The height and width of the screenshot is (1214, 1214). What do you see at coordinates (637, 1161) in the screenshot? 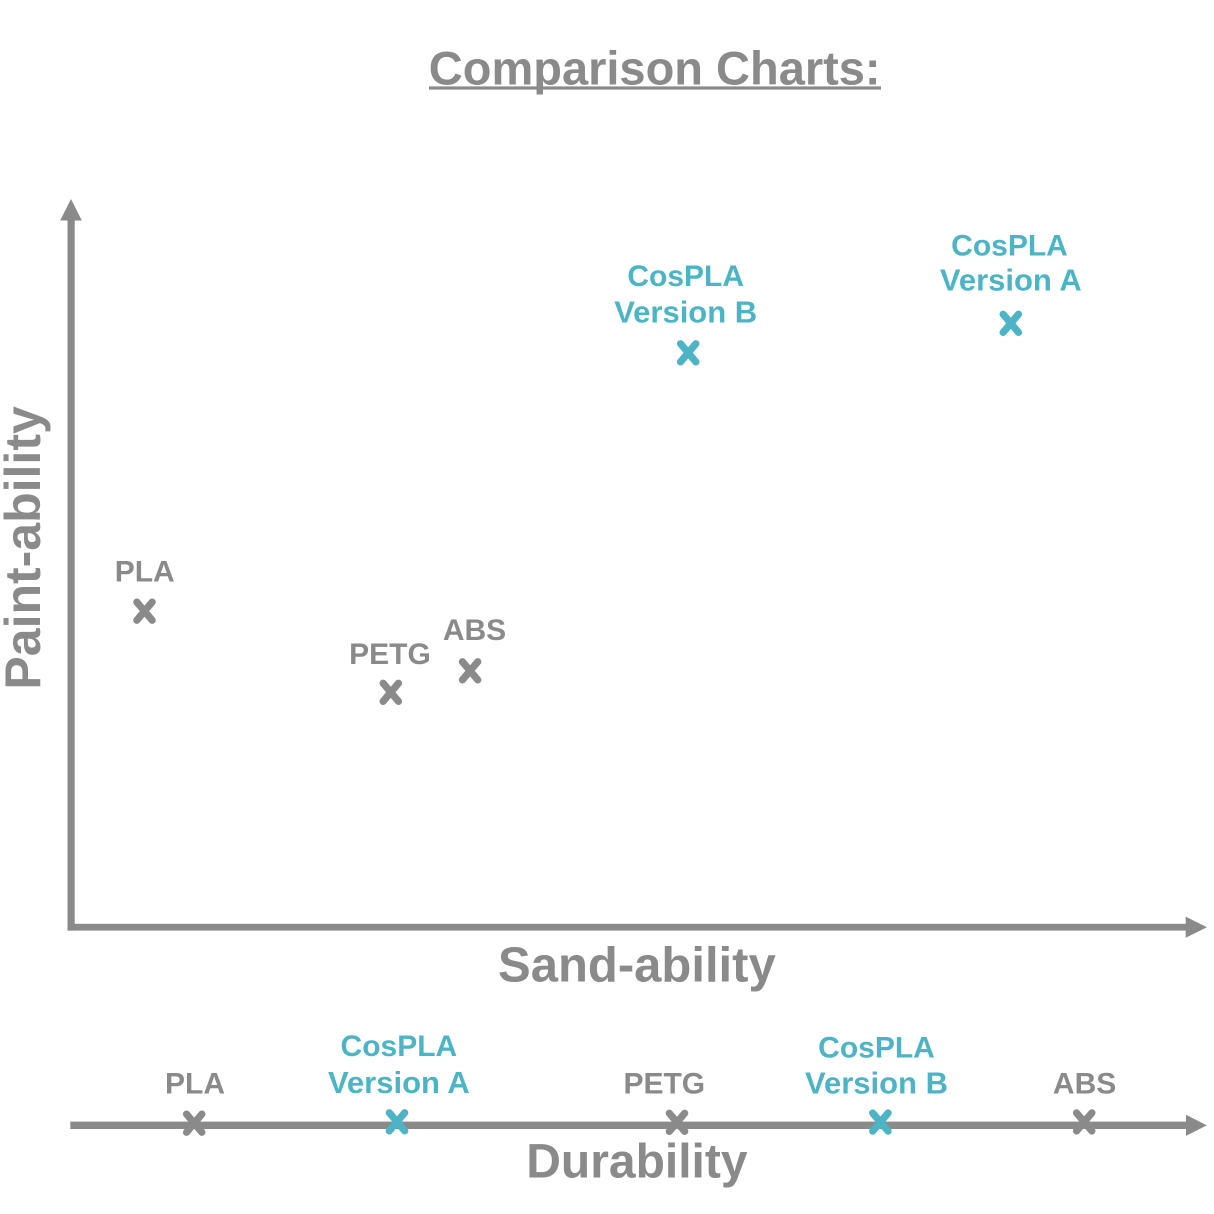
I see `svg-text: Durability` at bounding box center [637, 1161].